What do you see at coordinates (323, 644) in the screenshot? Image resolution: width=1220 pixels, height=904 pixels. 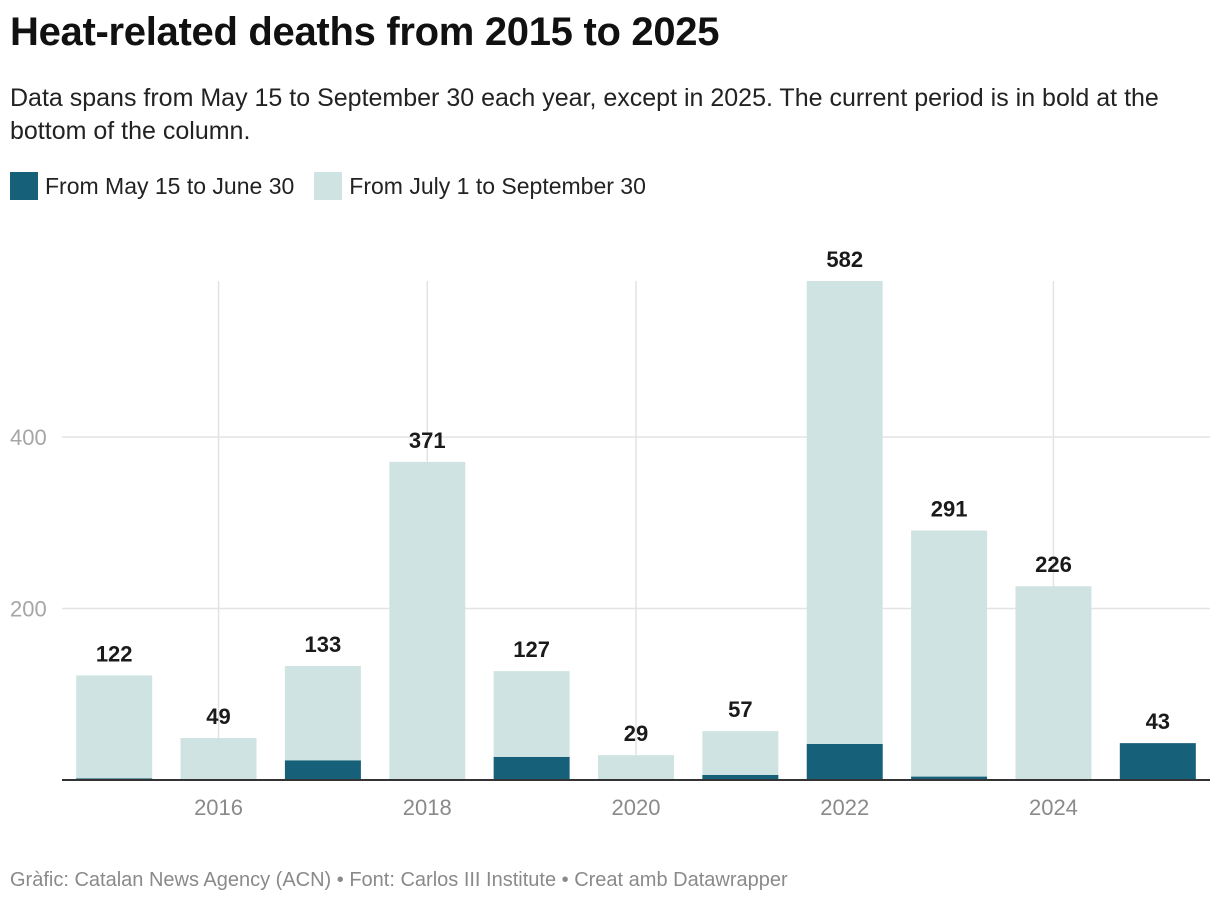 I see `bar-total-label-2017: 133` at bounding box center [323, 644].